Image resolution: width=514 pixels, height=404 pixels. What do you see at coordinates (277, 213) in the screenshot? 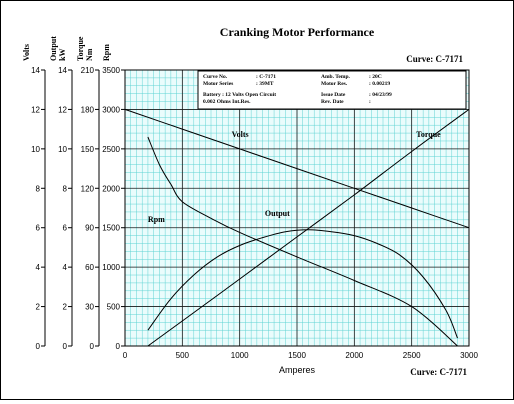
I see `series-label-output: Output` at bounding box center [277, 213].